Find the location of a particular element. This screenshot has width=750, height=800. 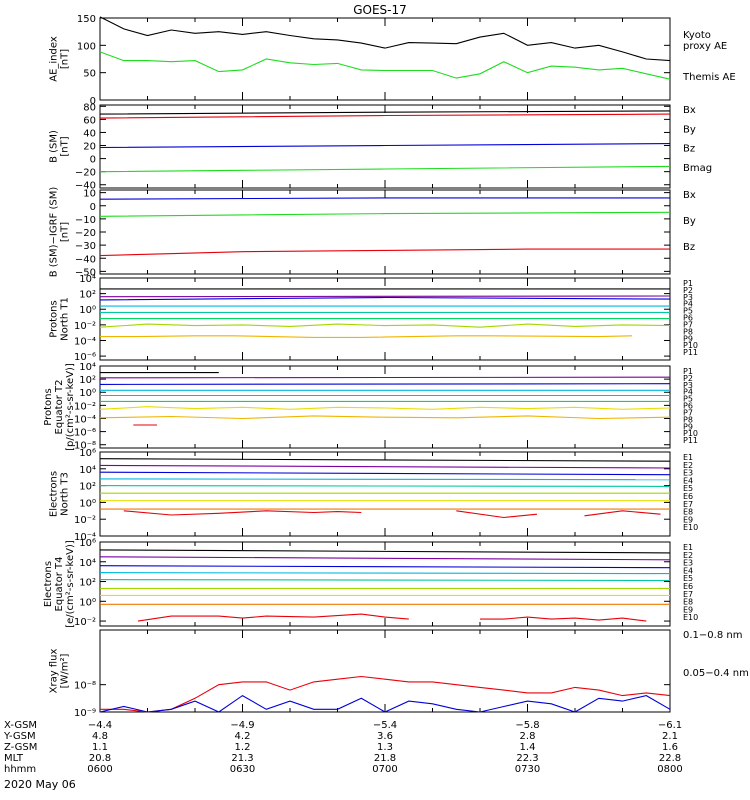

y-axis-label: Electrons is located at coordinates (54, 494).